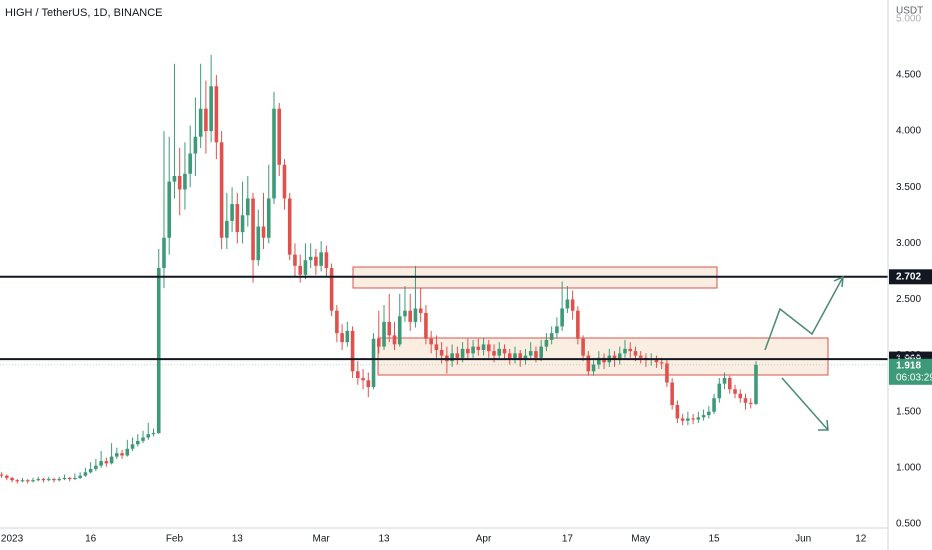 This screenshot has width=932, height=550. Describe the element at coordinates (715, 539) in the screenshot. I see `x-tick-label: 15` at that location.